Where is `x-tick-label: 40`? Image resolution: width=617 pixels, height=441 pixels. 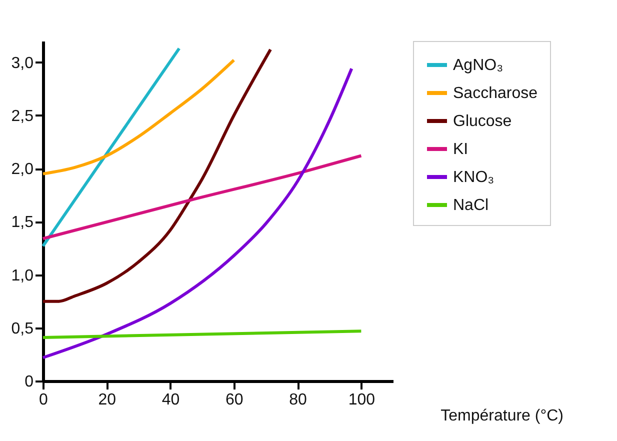 x-tick-label: 40 is located at coordinates (171, 400).